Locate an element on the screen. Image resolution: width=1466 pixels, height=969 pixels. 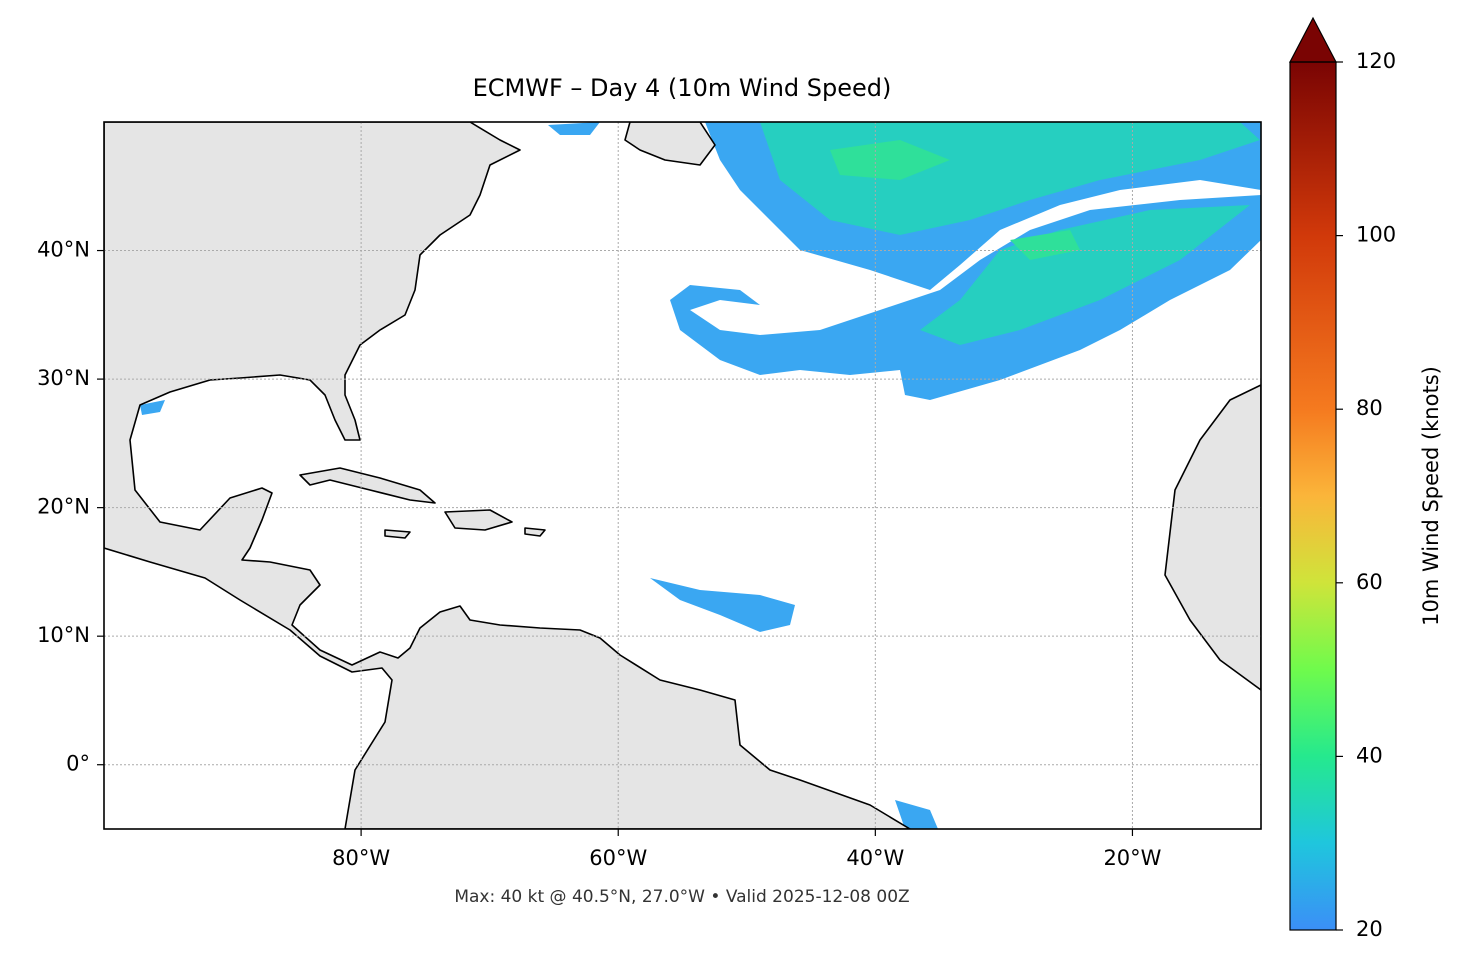
colorbar-label: 10m Wind Speed (knots) is located at coordinates (1431, 496).